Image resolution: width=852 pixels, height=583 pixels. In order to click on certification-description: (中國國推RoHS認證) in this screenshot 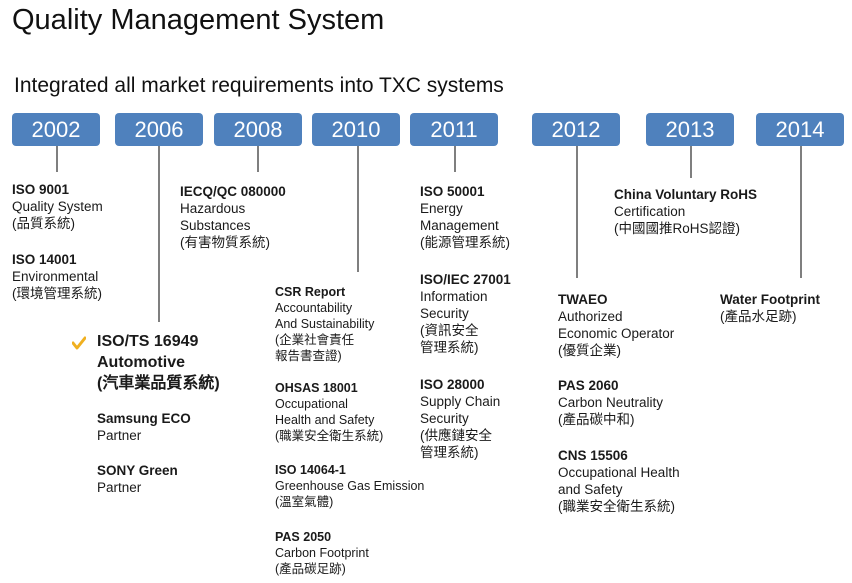, I will do `click(677, 228)`.